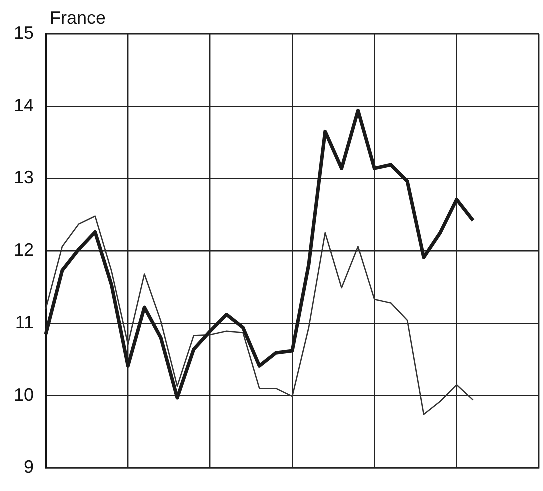  Describe the element at coordinates (24, 105) in the screenshot. I see `y-tick-label: 14` at that location.